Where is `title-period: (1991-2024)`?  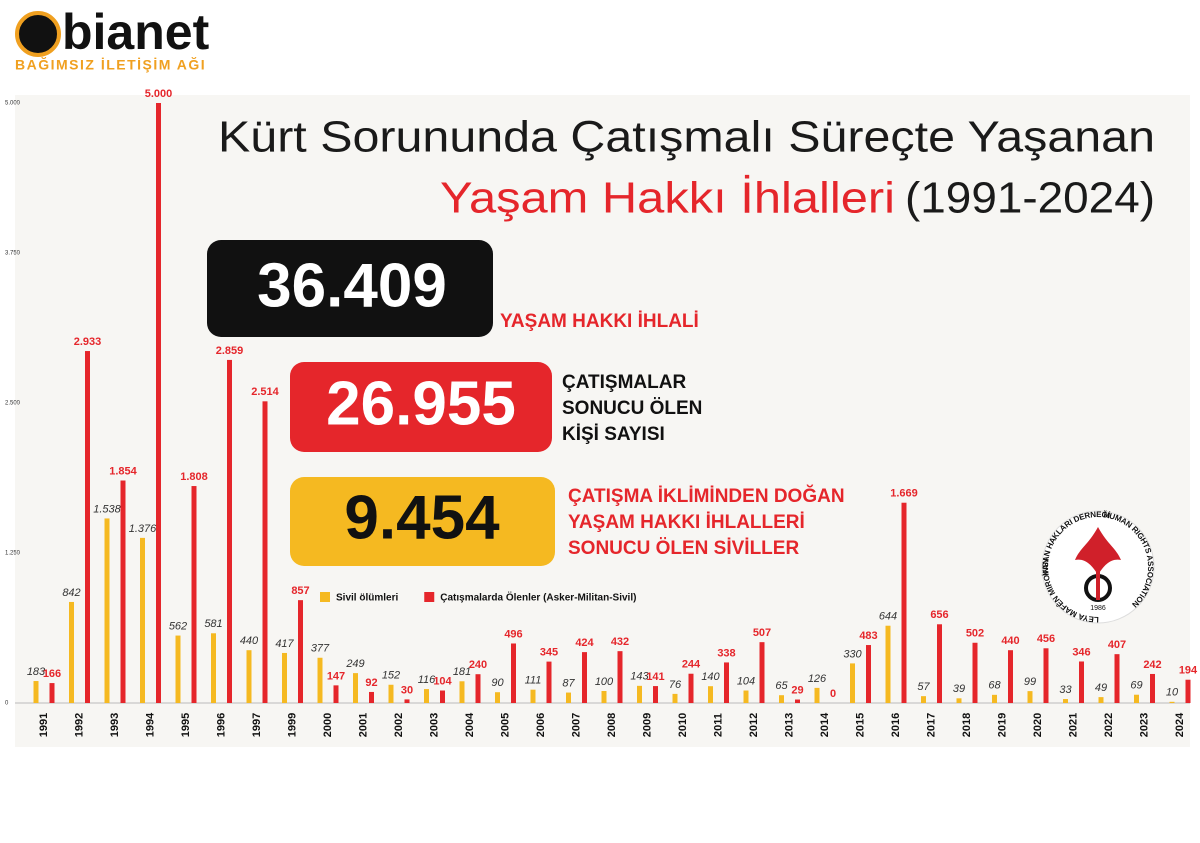
title-period: (1991-2024) is located at coordinates (1030, 198).